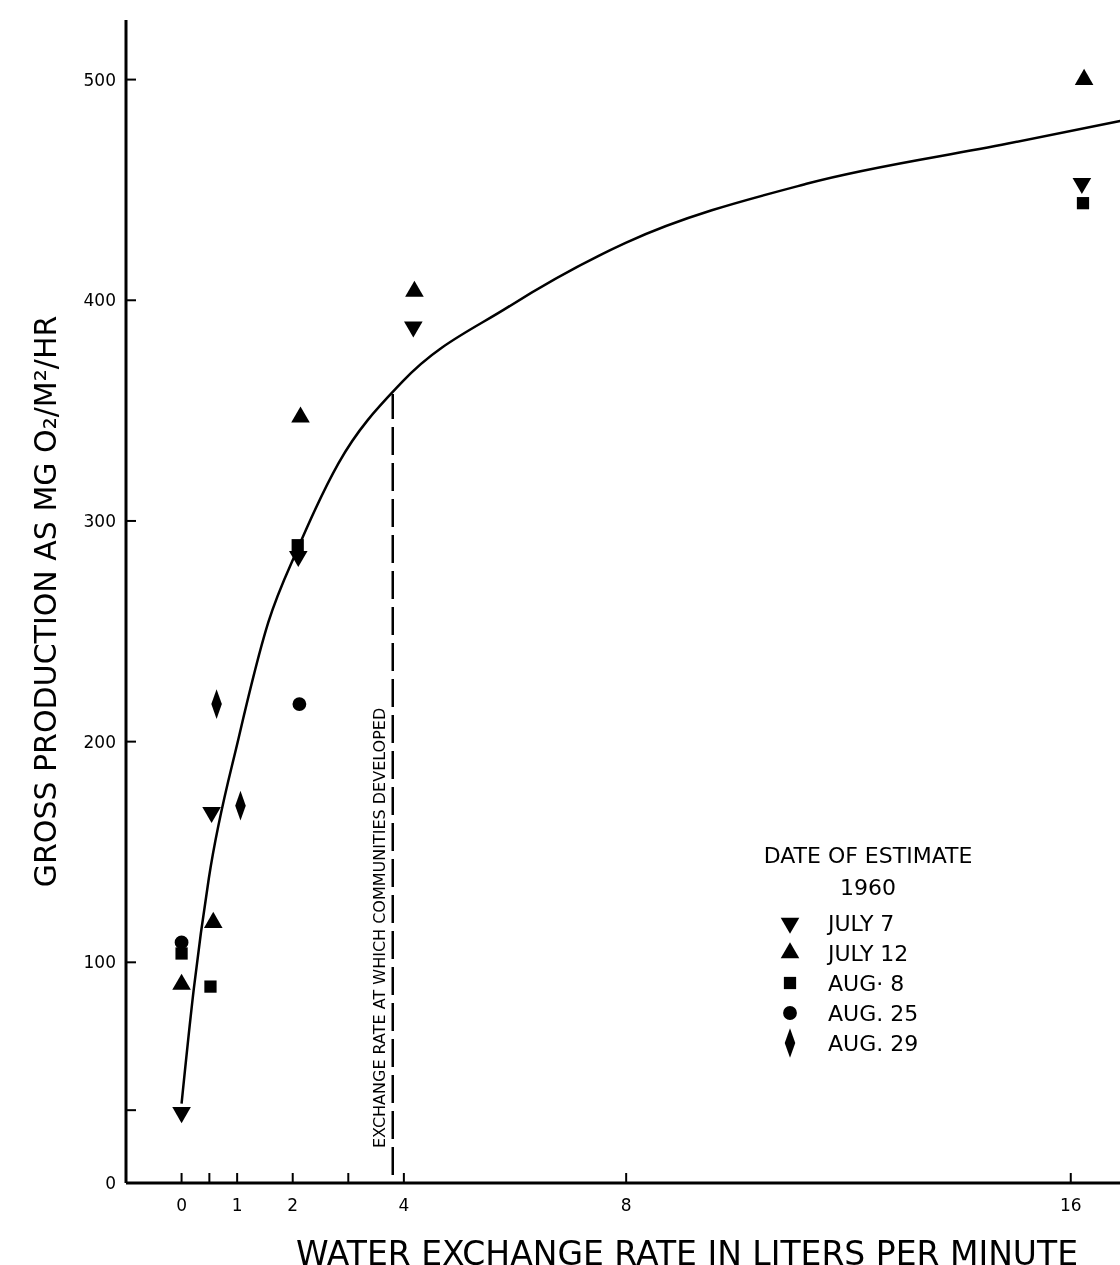 The image size is (1120, 1265). I want to click on x-tick-label: 1, so click(237, 1205).